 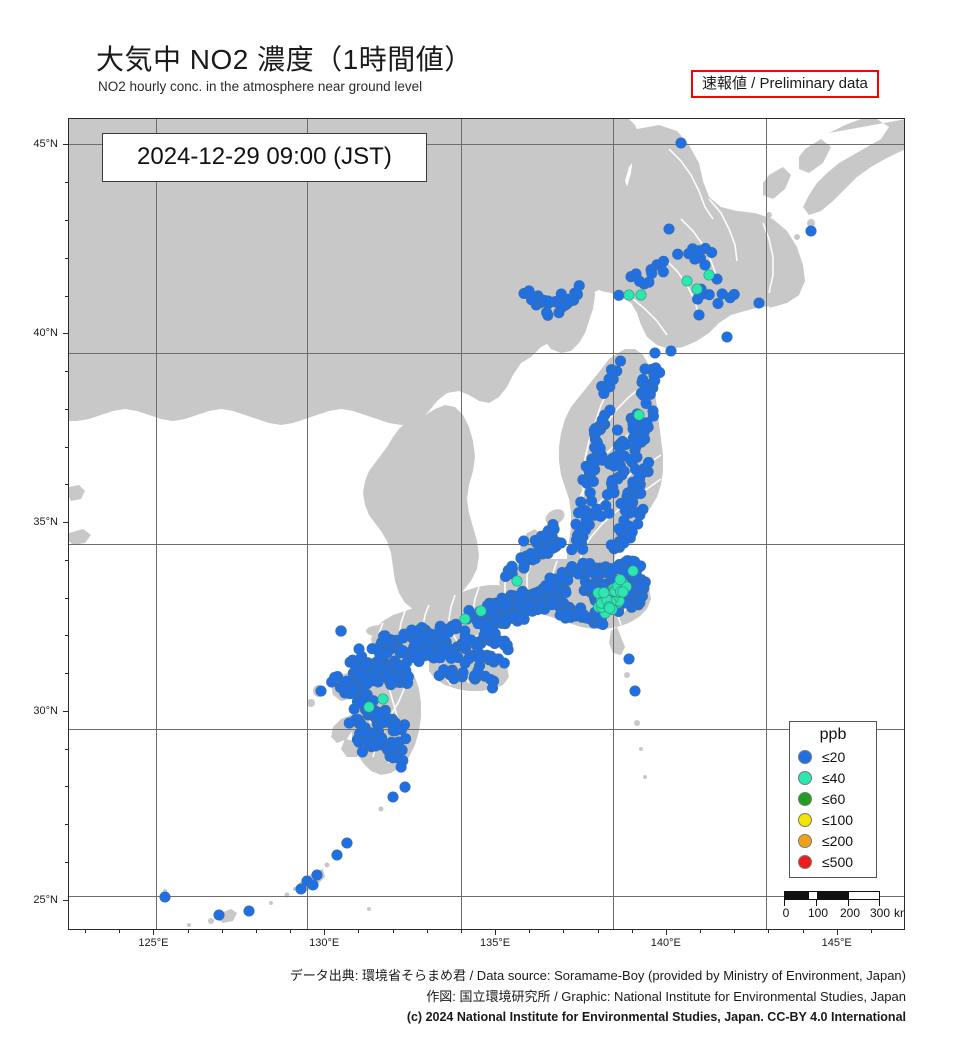 I want to click on scale-seg-100-white, so click(x=813, y=895).